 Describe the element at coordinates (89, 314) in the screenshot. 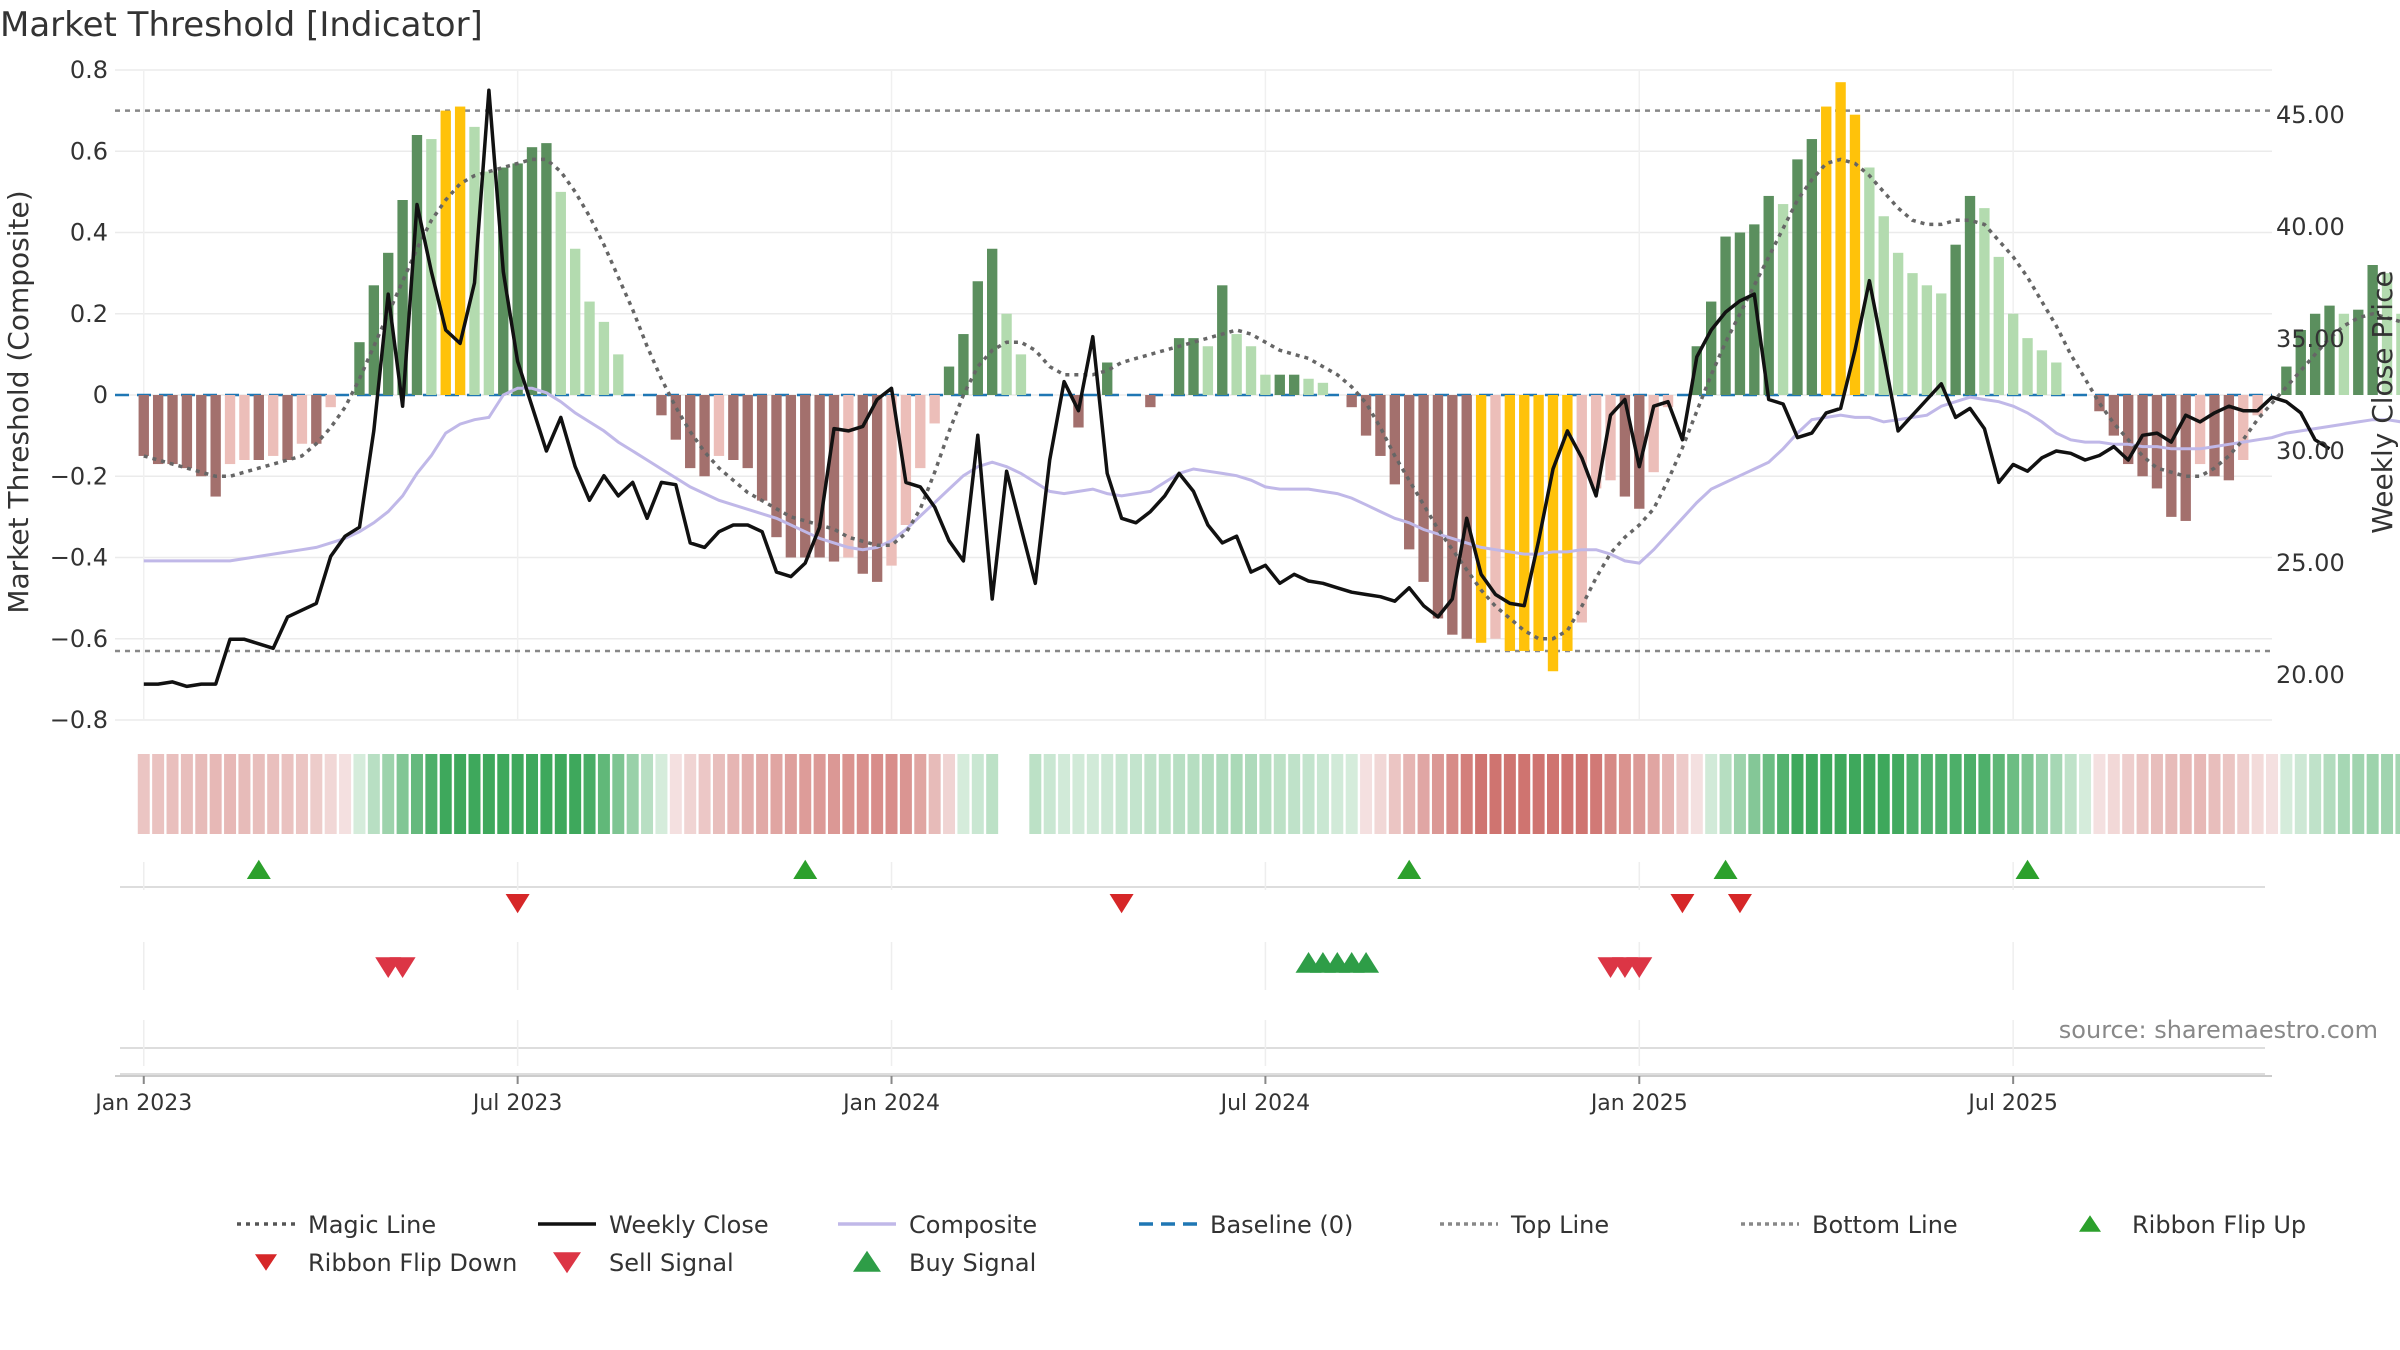

I see `left-tick-label: 0.2` at that location.